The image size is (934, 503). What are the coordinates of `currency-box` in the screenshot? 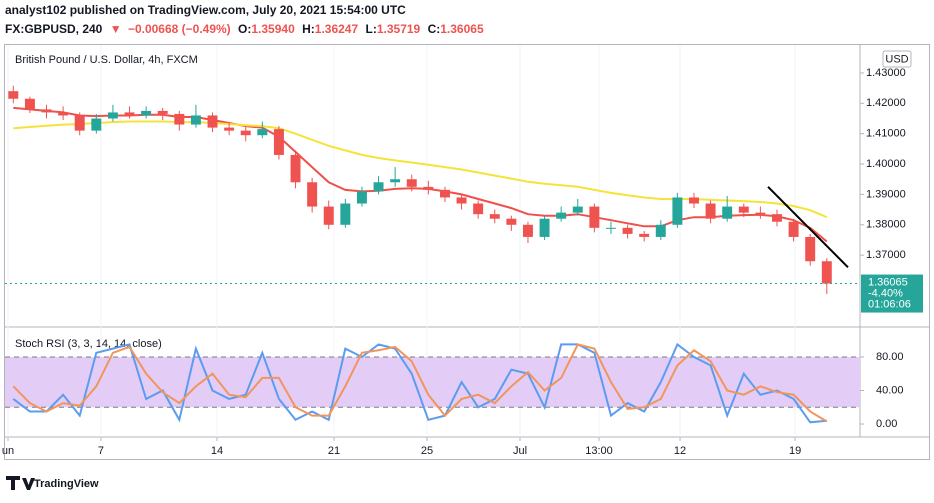 It's located at (897, 59).